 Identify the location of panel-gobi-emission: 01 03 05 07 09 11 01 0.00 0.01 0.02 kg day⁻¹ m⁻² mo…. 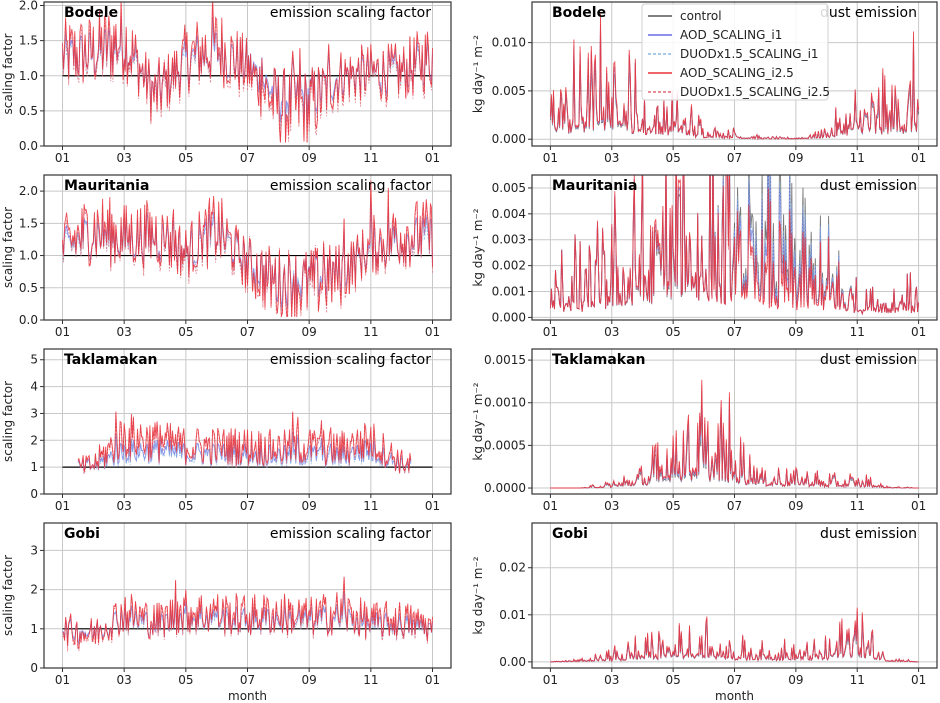
(704, 612).